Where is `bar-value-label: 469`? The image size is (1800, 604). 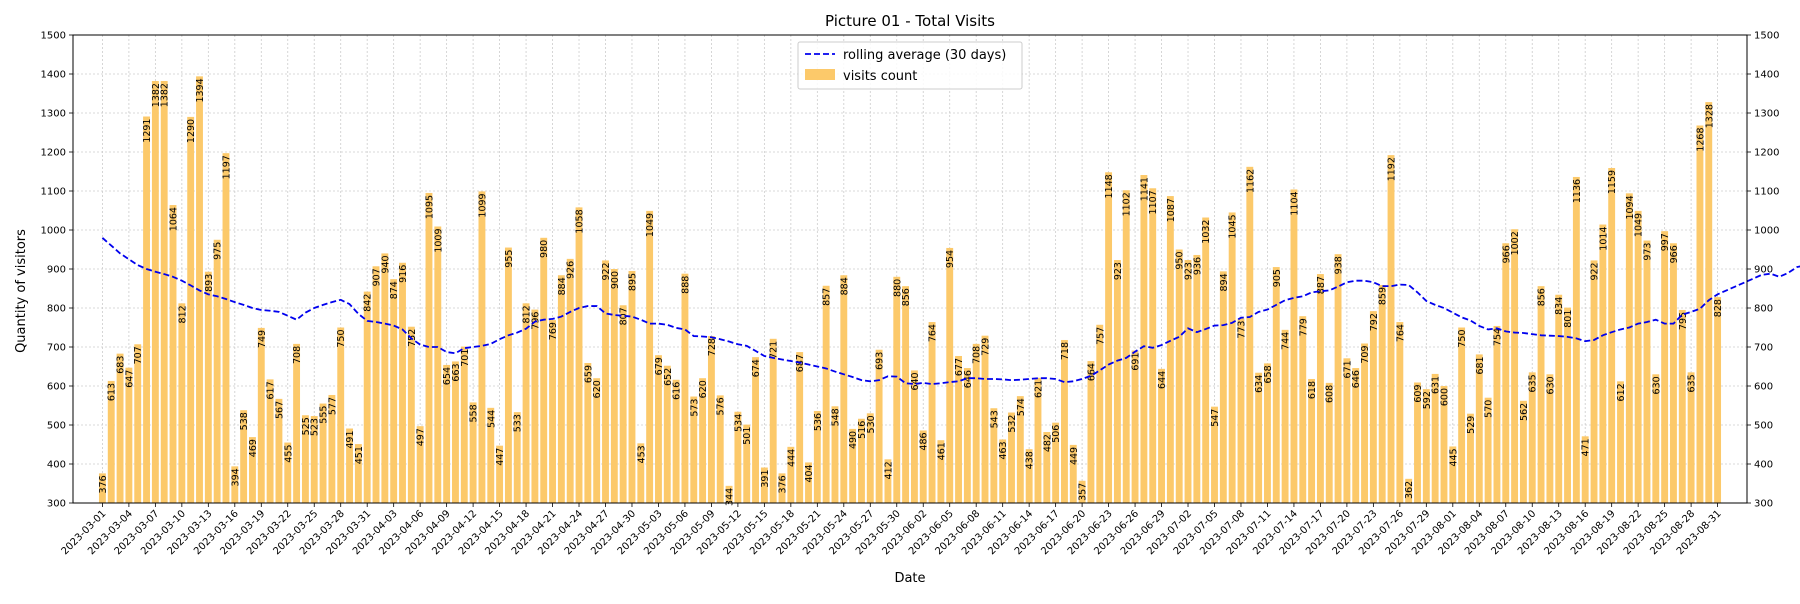
bar-value-label: 469 is located at coordinates (253, 448).